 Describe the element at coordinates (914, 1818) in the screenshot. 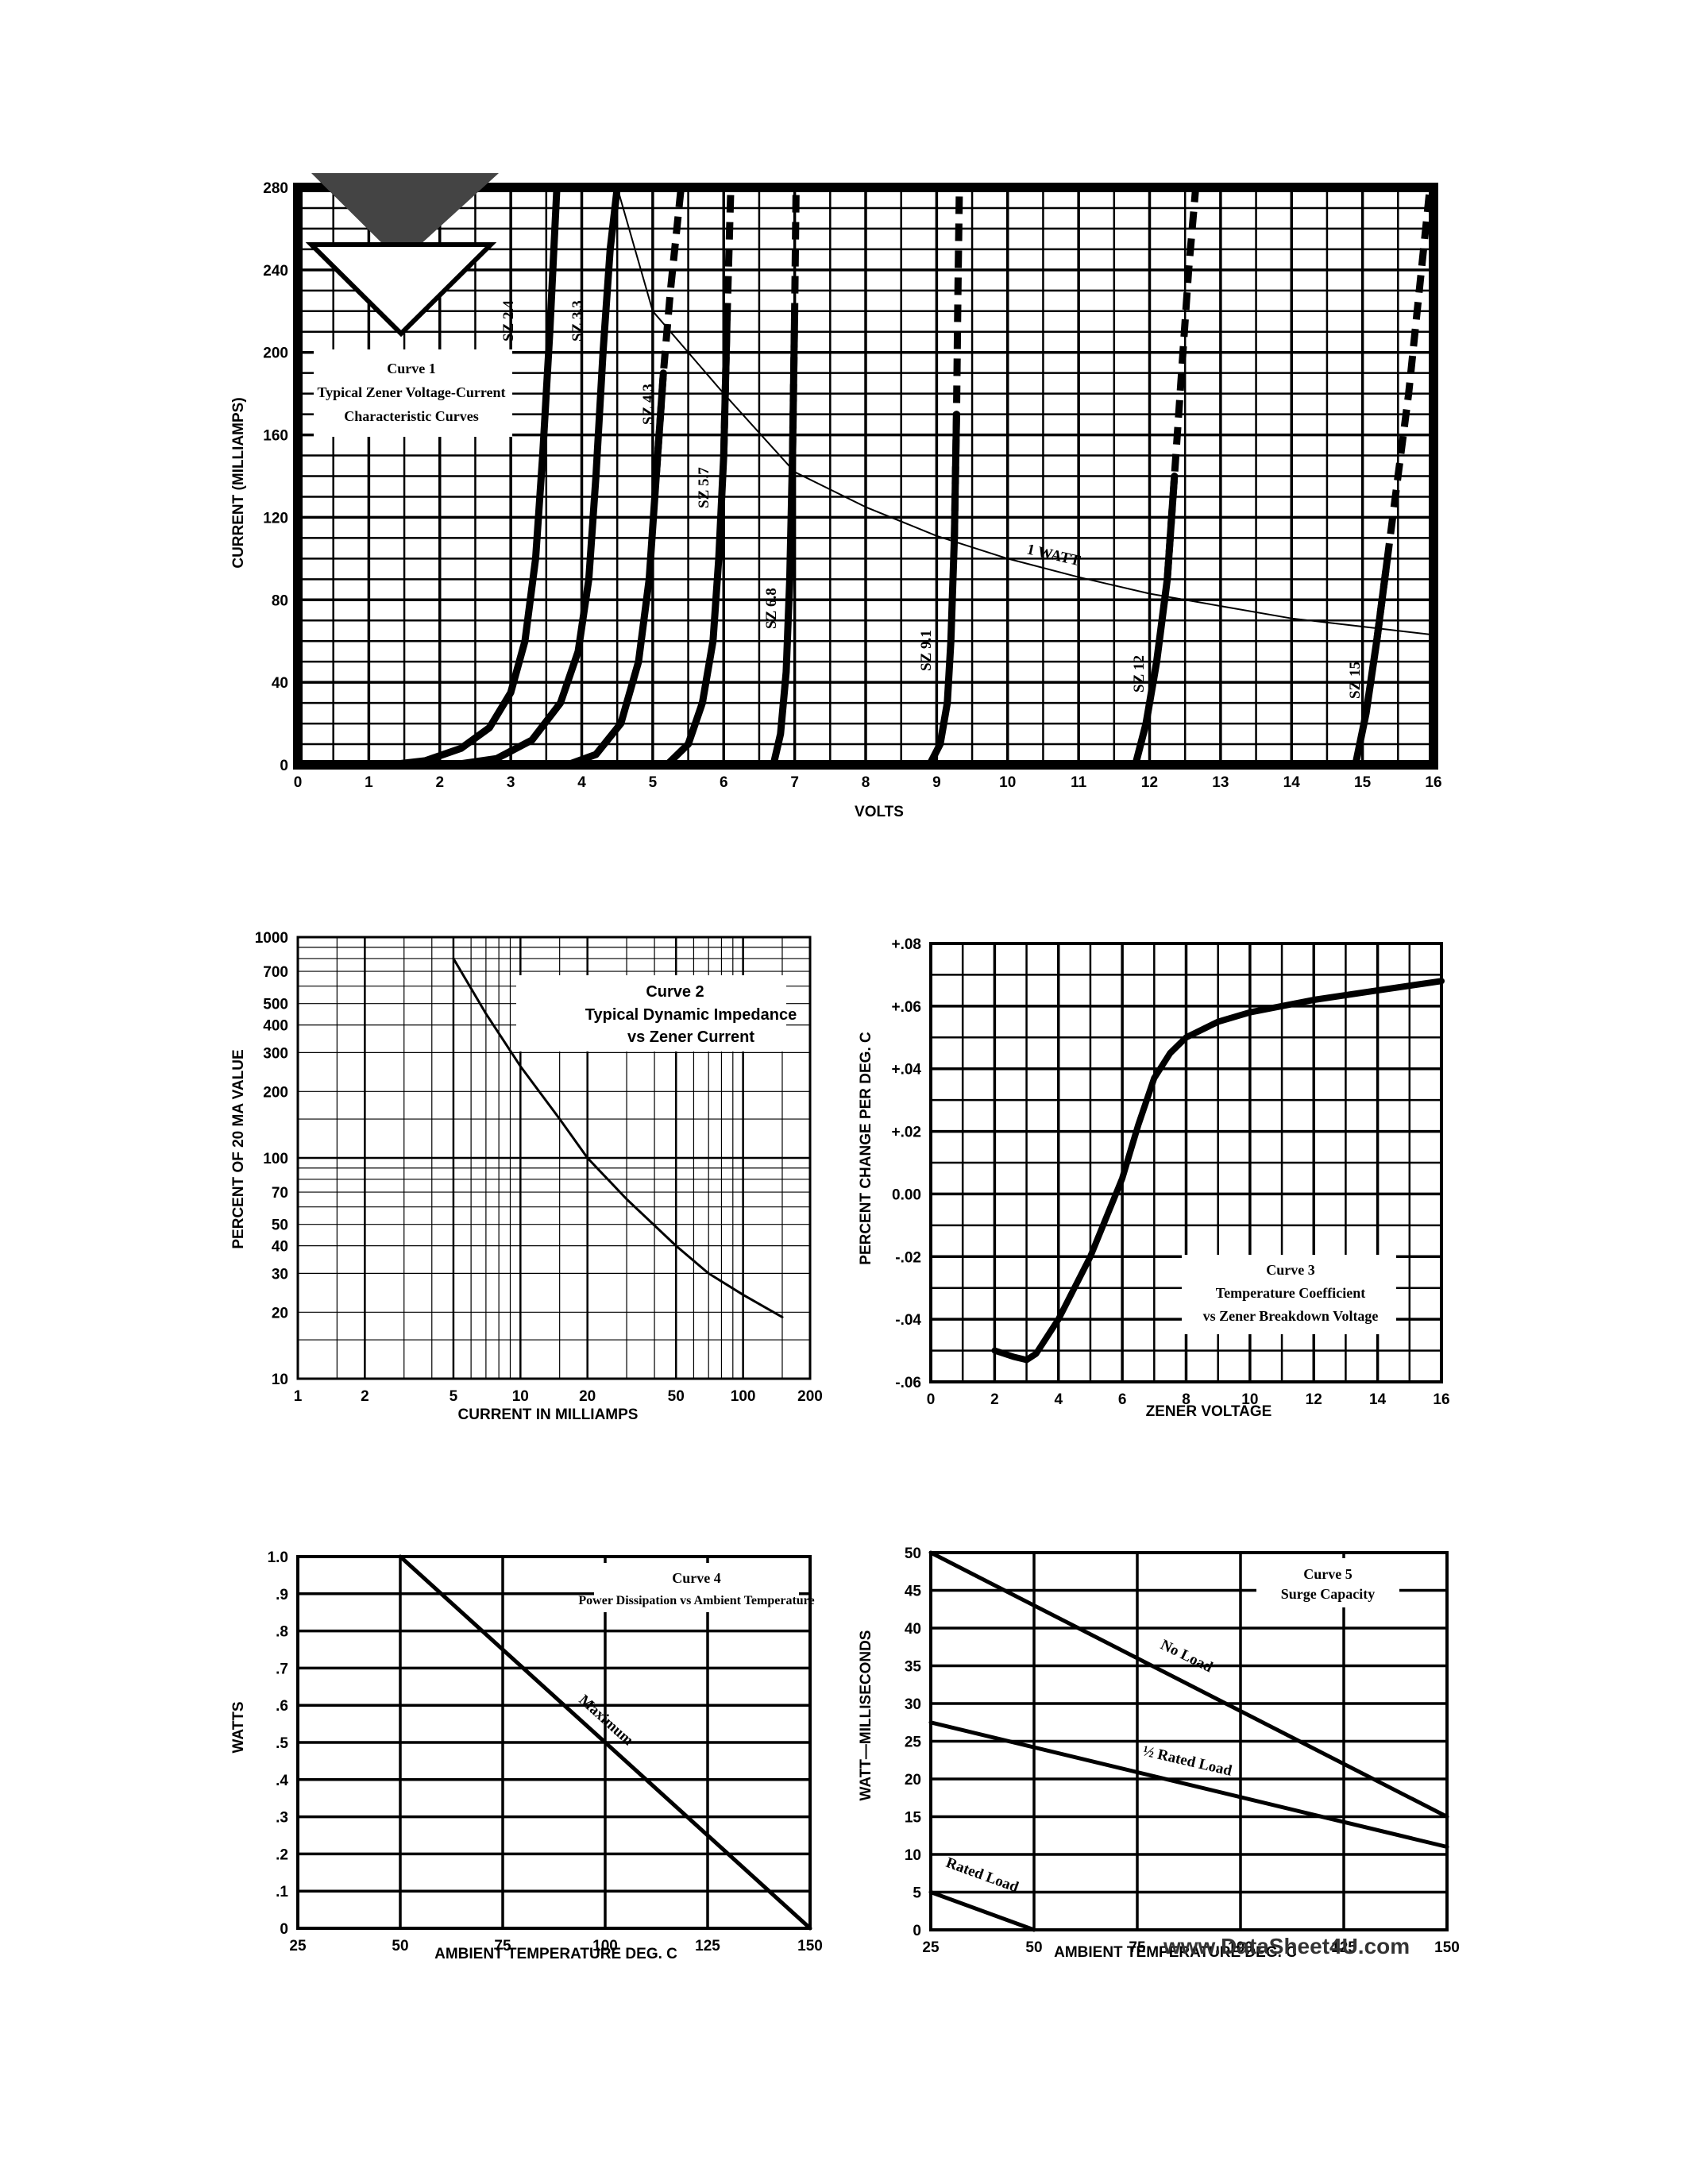

I see `curve5-ytick-label: 15` at that location.